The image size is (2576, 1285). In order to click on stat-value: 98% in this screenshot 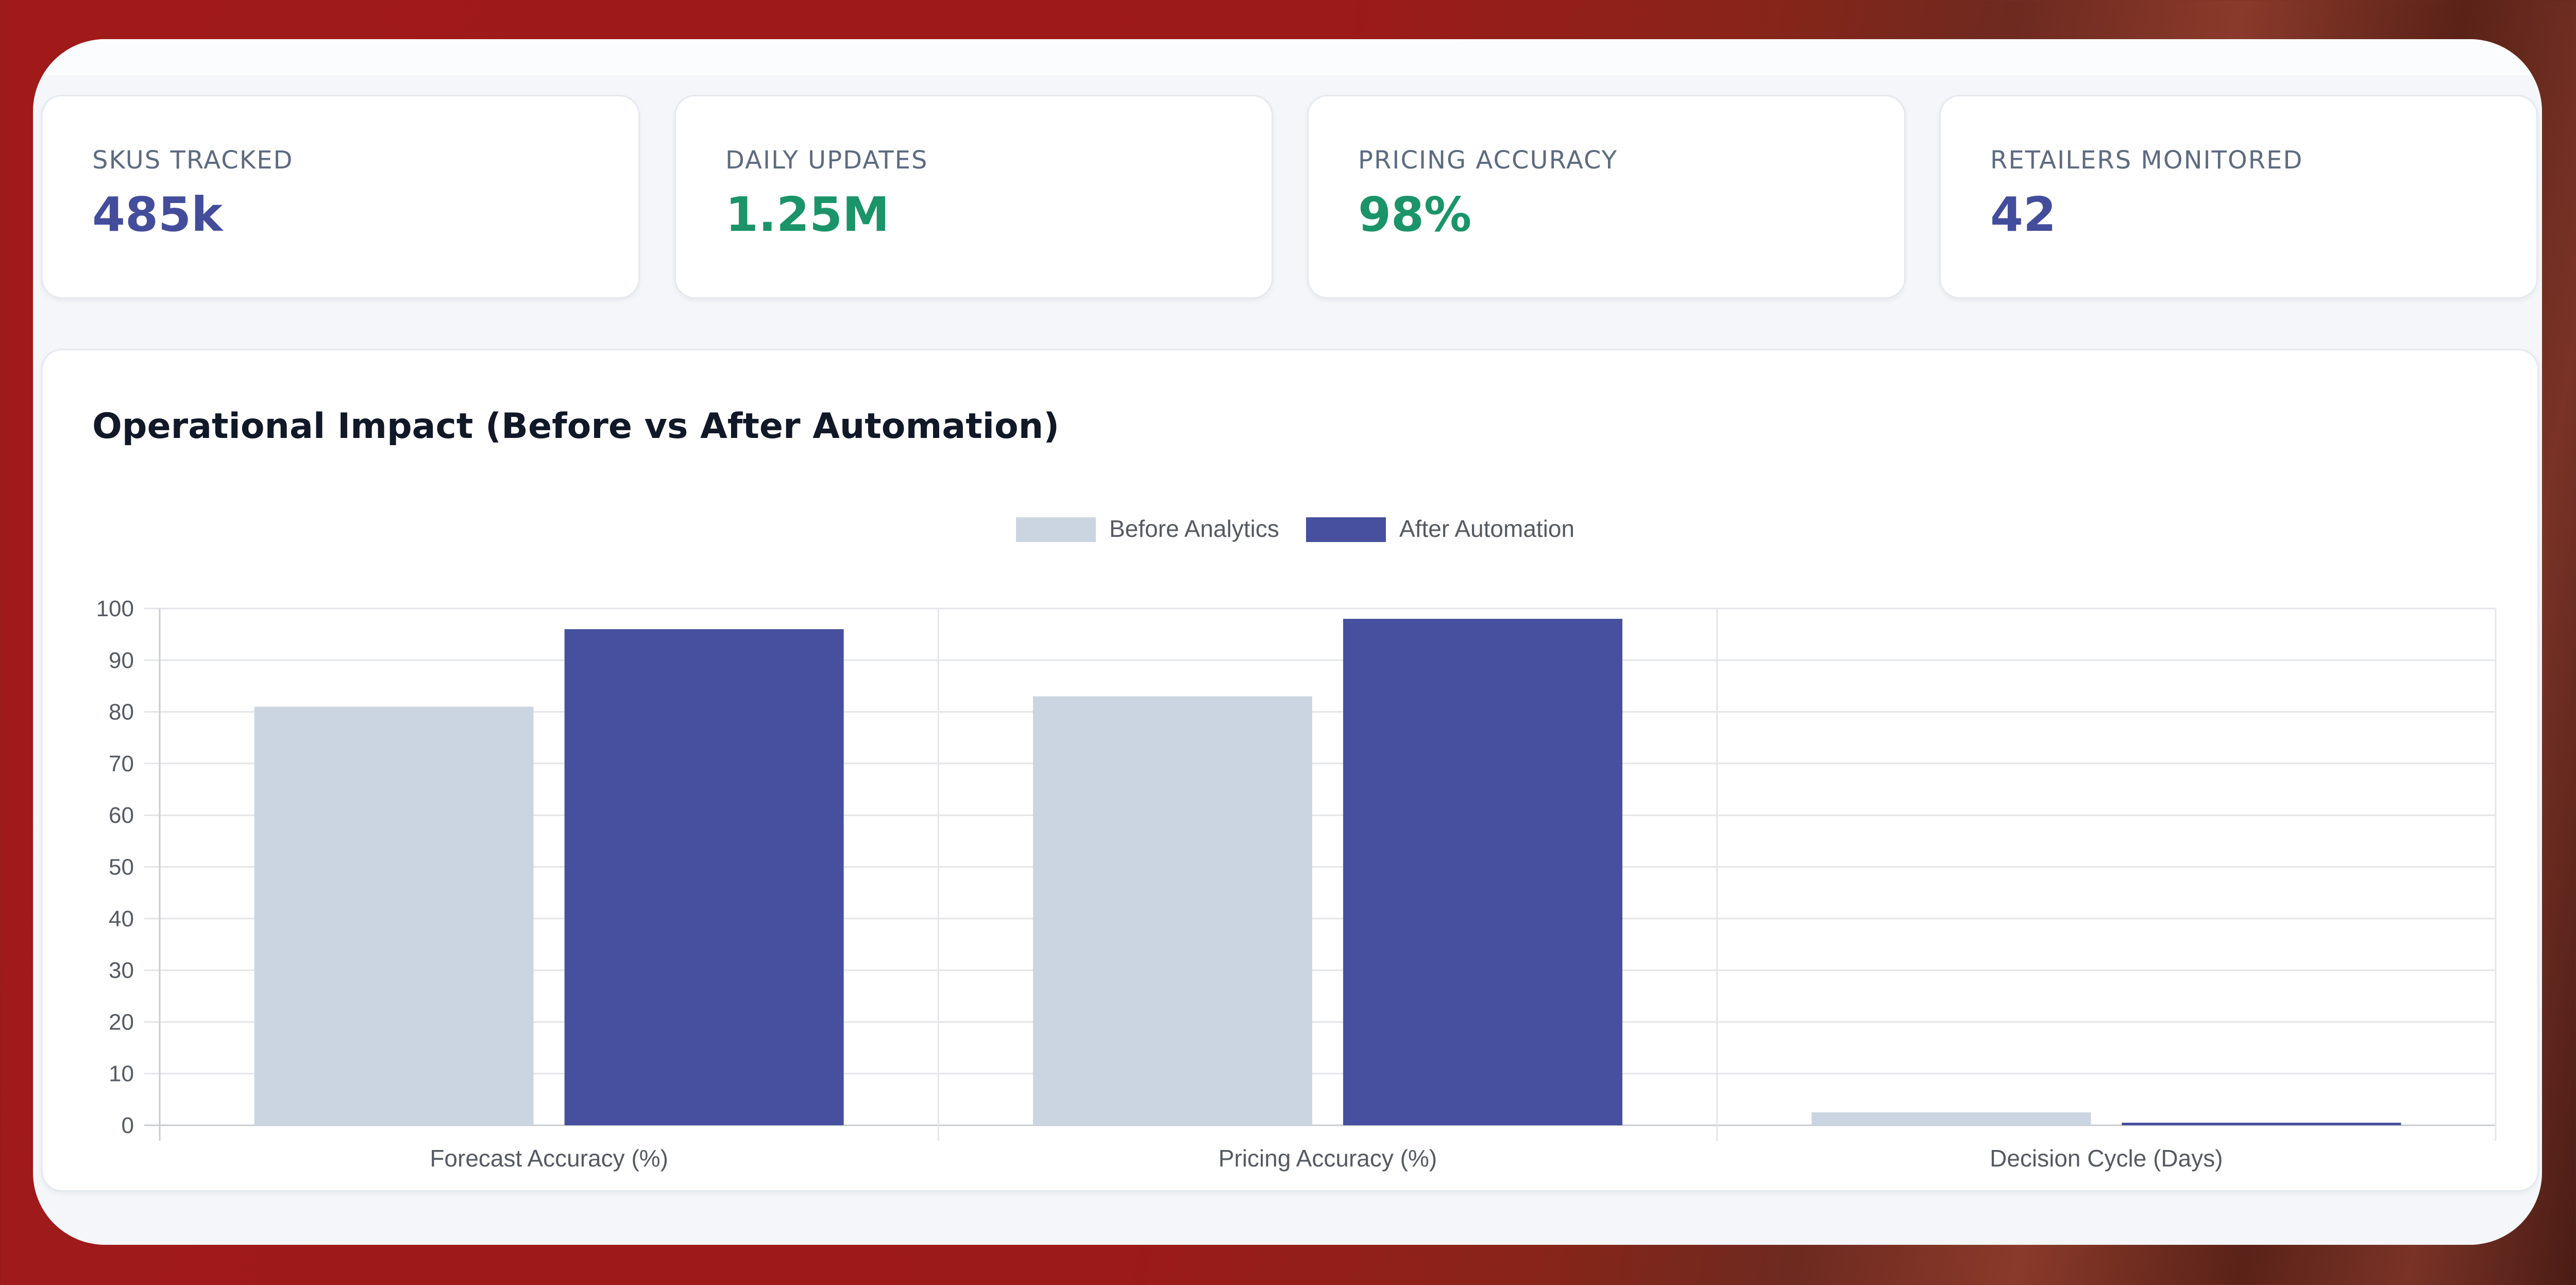, I will do `click(1415, 214)`.